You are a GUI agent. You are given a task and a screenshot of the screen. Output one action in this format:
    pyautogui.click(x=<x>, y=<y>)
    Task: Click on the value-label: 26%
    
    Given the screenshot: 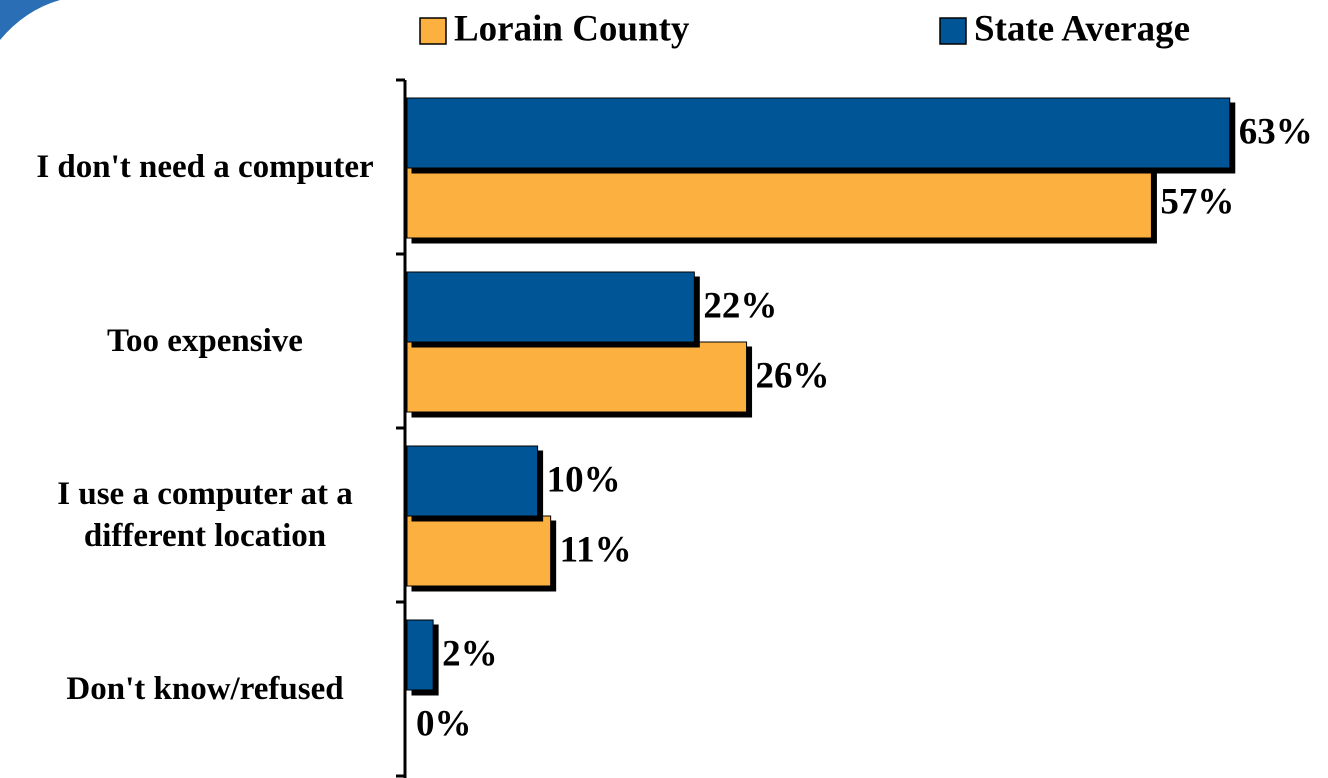 What is the action you would take?
    pyautogui.click(x=793, y=375)
    